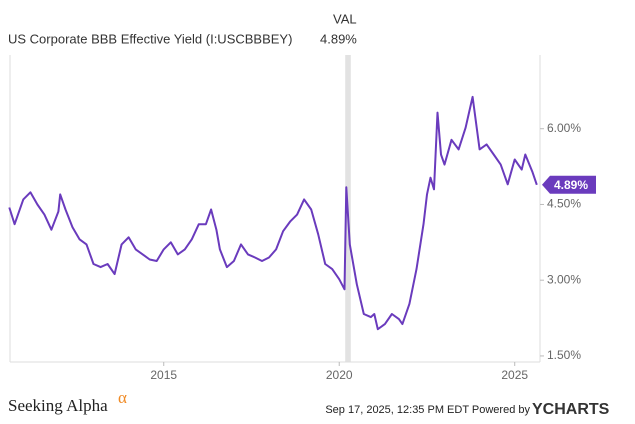  Describe the element at coordinates (58, 405) in the screenshot. I see `brand: Seeking Alpha` at that location.